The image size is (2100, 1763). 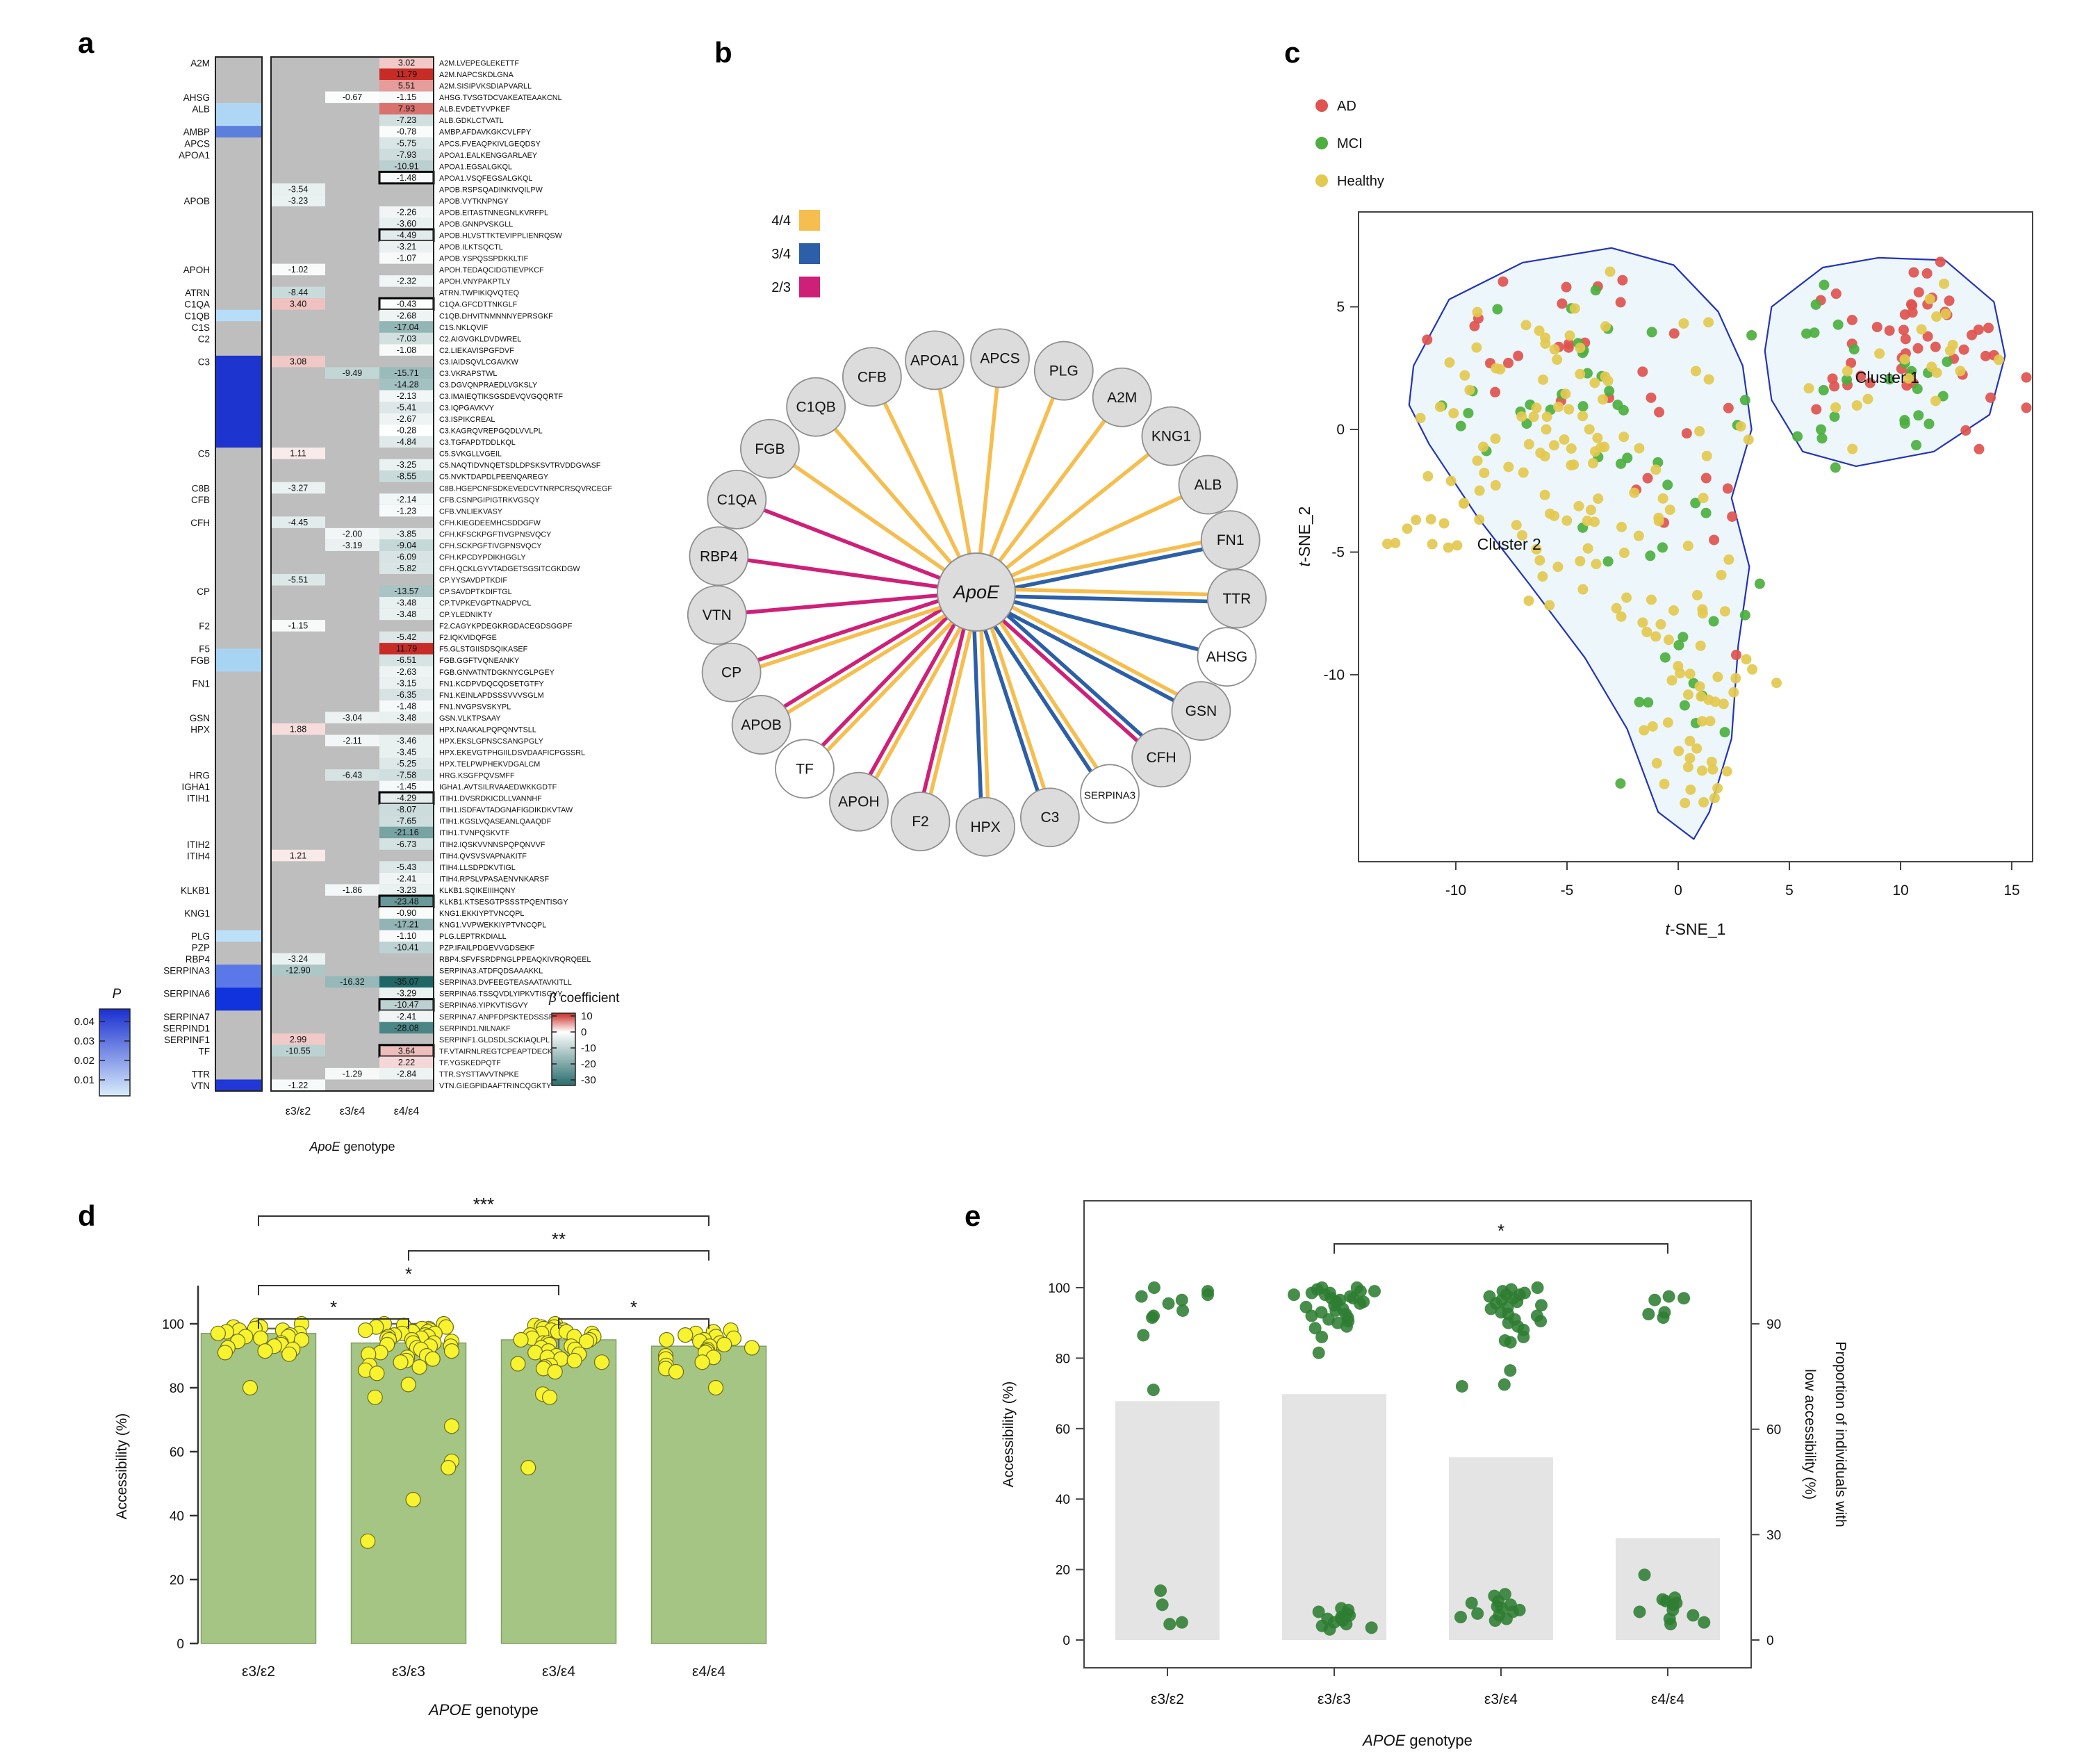 What do you see at coordinates (198, 293) in the screenshot?
I see `protein-label: ATRN` at bounding box center [198, 293].